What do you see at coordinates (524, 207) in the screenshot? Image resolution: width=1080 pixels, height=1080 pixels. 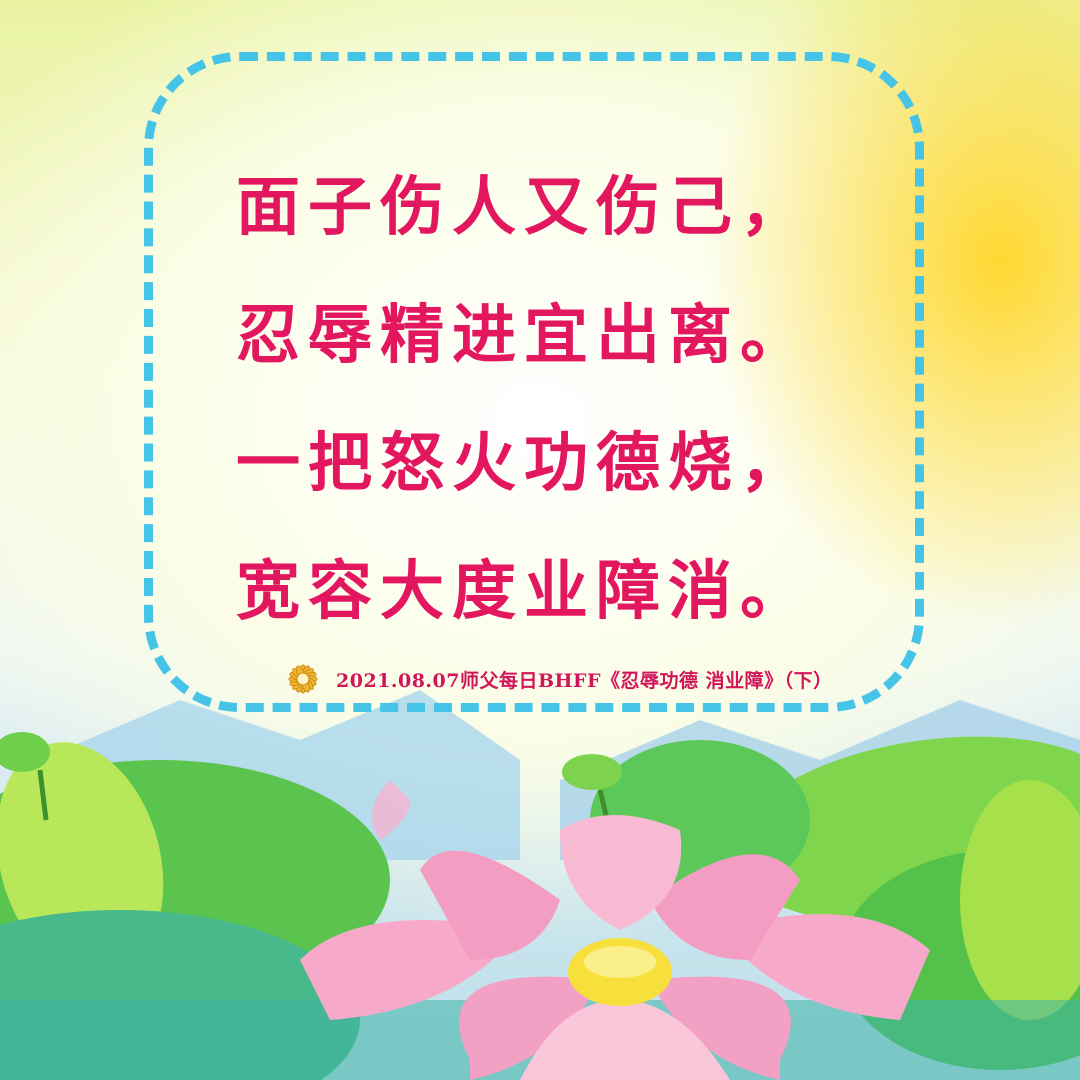 I see `poem-line: 面子伤人又伤己，` at bounding box center [524, 207].